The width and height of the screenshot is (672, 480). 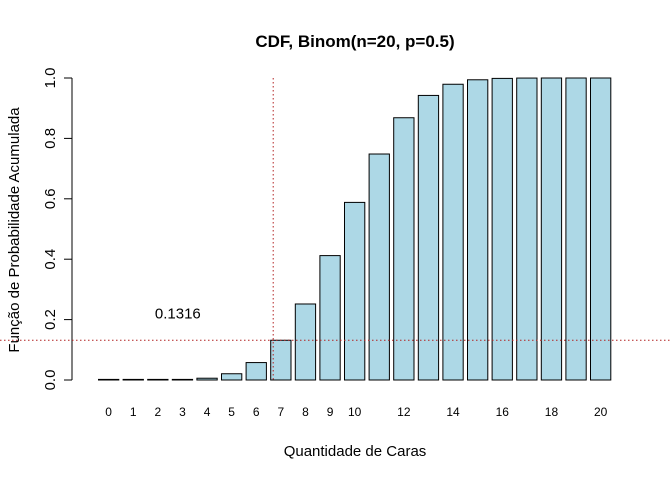 I want to click on y-axis: 0.0 0.2 0.4 0.6 0.8 1.0, so click(x=57, y=229).